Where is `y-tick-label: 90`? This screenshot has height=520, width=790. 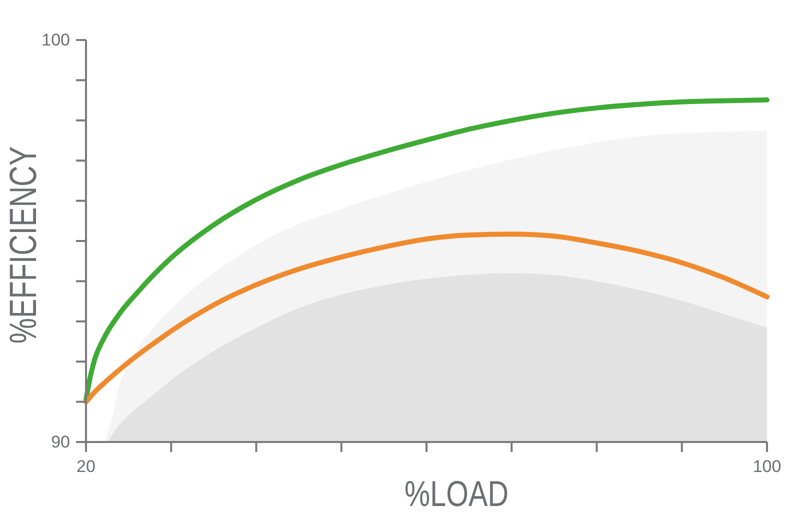
y-tick-label: 90 is located at coordinates (60, 442).